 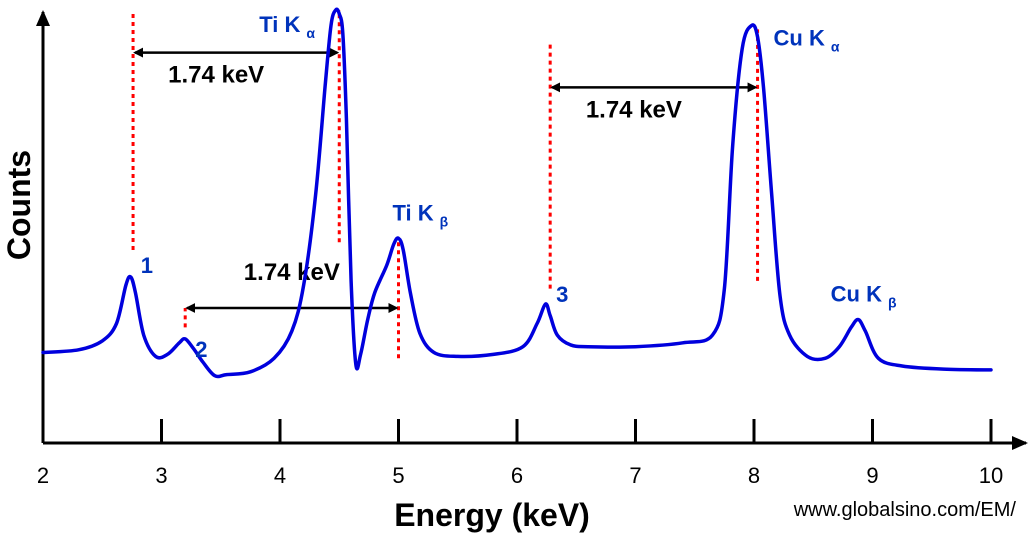 I want to click on x-tick-label-6: 6, so click(x=517, y=475).